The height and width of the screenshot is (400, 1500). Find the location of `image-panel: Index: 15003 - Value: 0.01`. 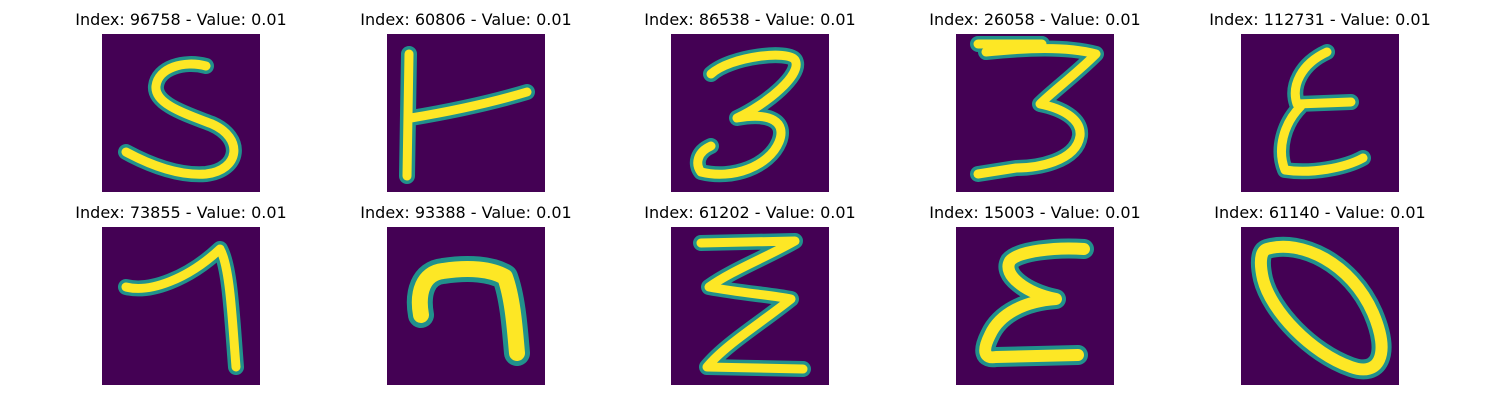

image-panel: Index: 15003 - Value: 0.01 is located at coordinates (1035, 298).